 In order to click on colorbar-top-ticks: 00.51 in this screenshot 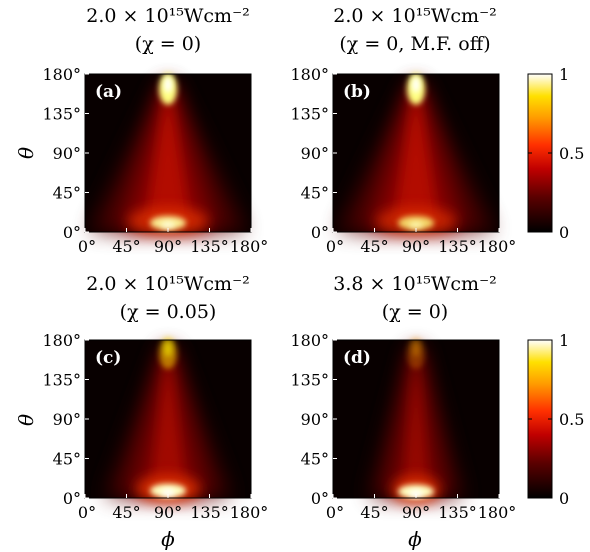, I will do `click(556, 153)`.